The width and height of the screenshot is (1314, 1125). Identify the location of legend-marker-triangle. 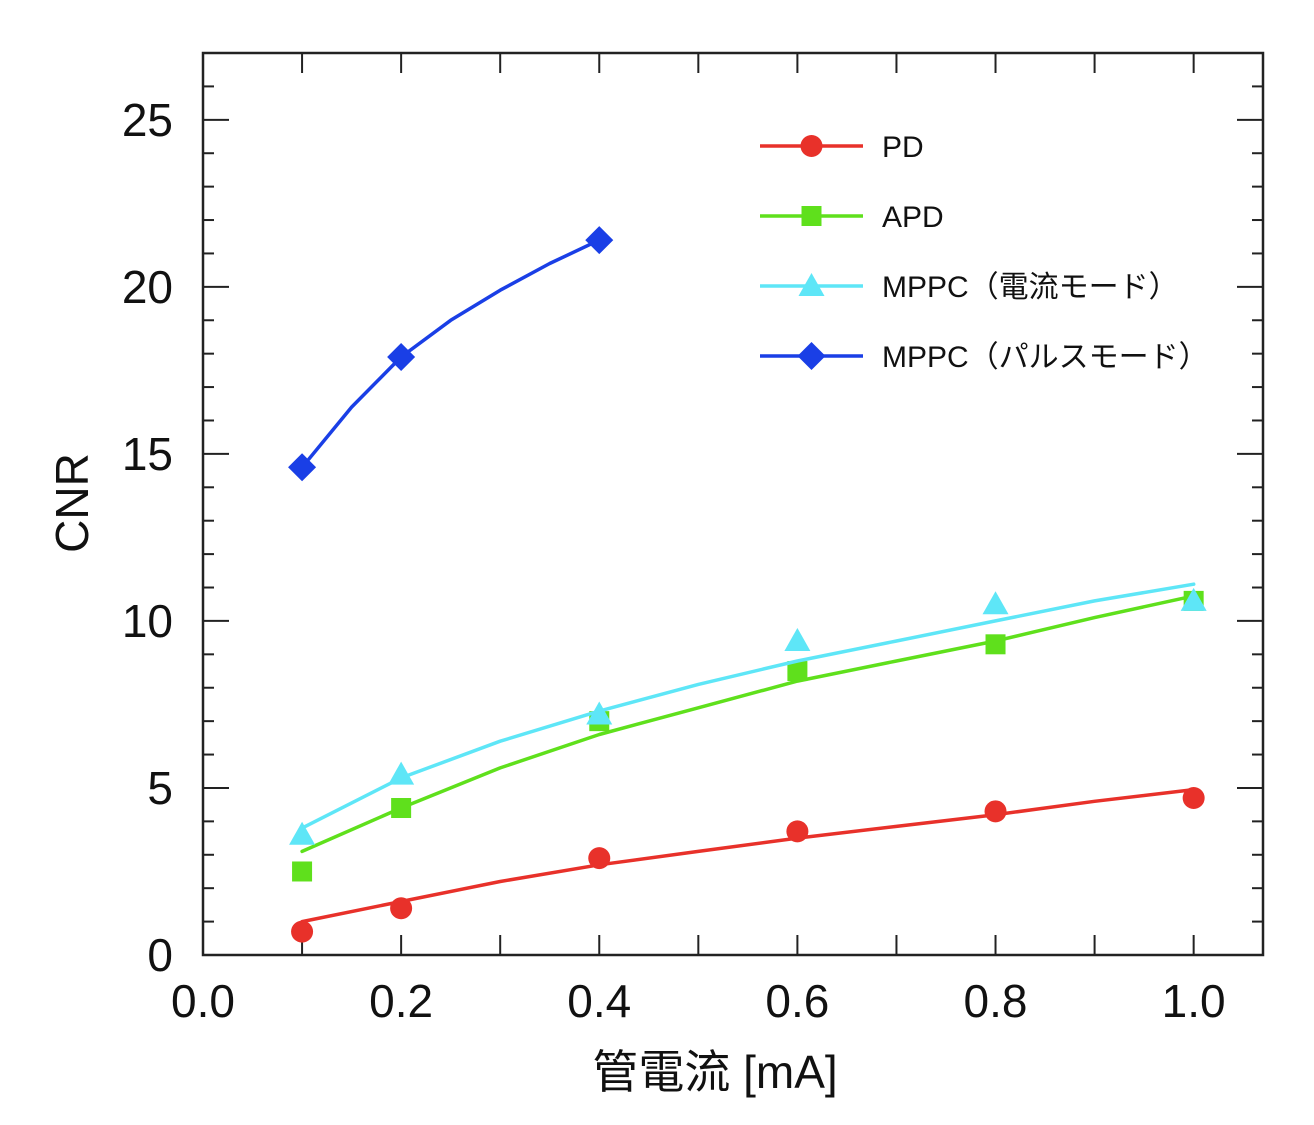
(811, 284).